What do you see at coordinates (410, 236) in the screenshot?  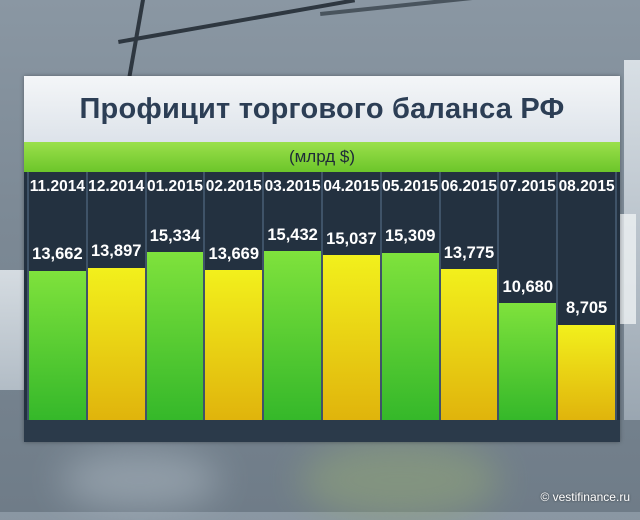 I see `data-label: 15,309` at bounding box center [410, 236].